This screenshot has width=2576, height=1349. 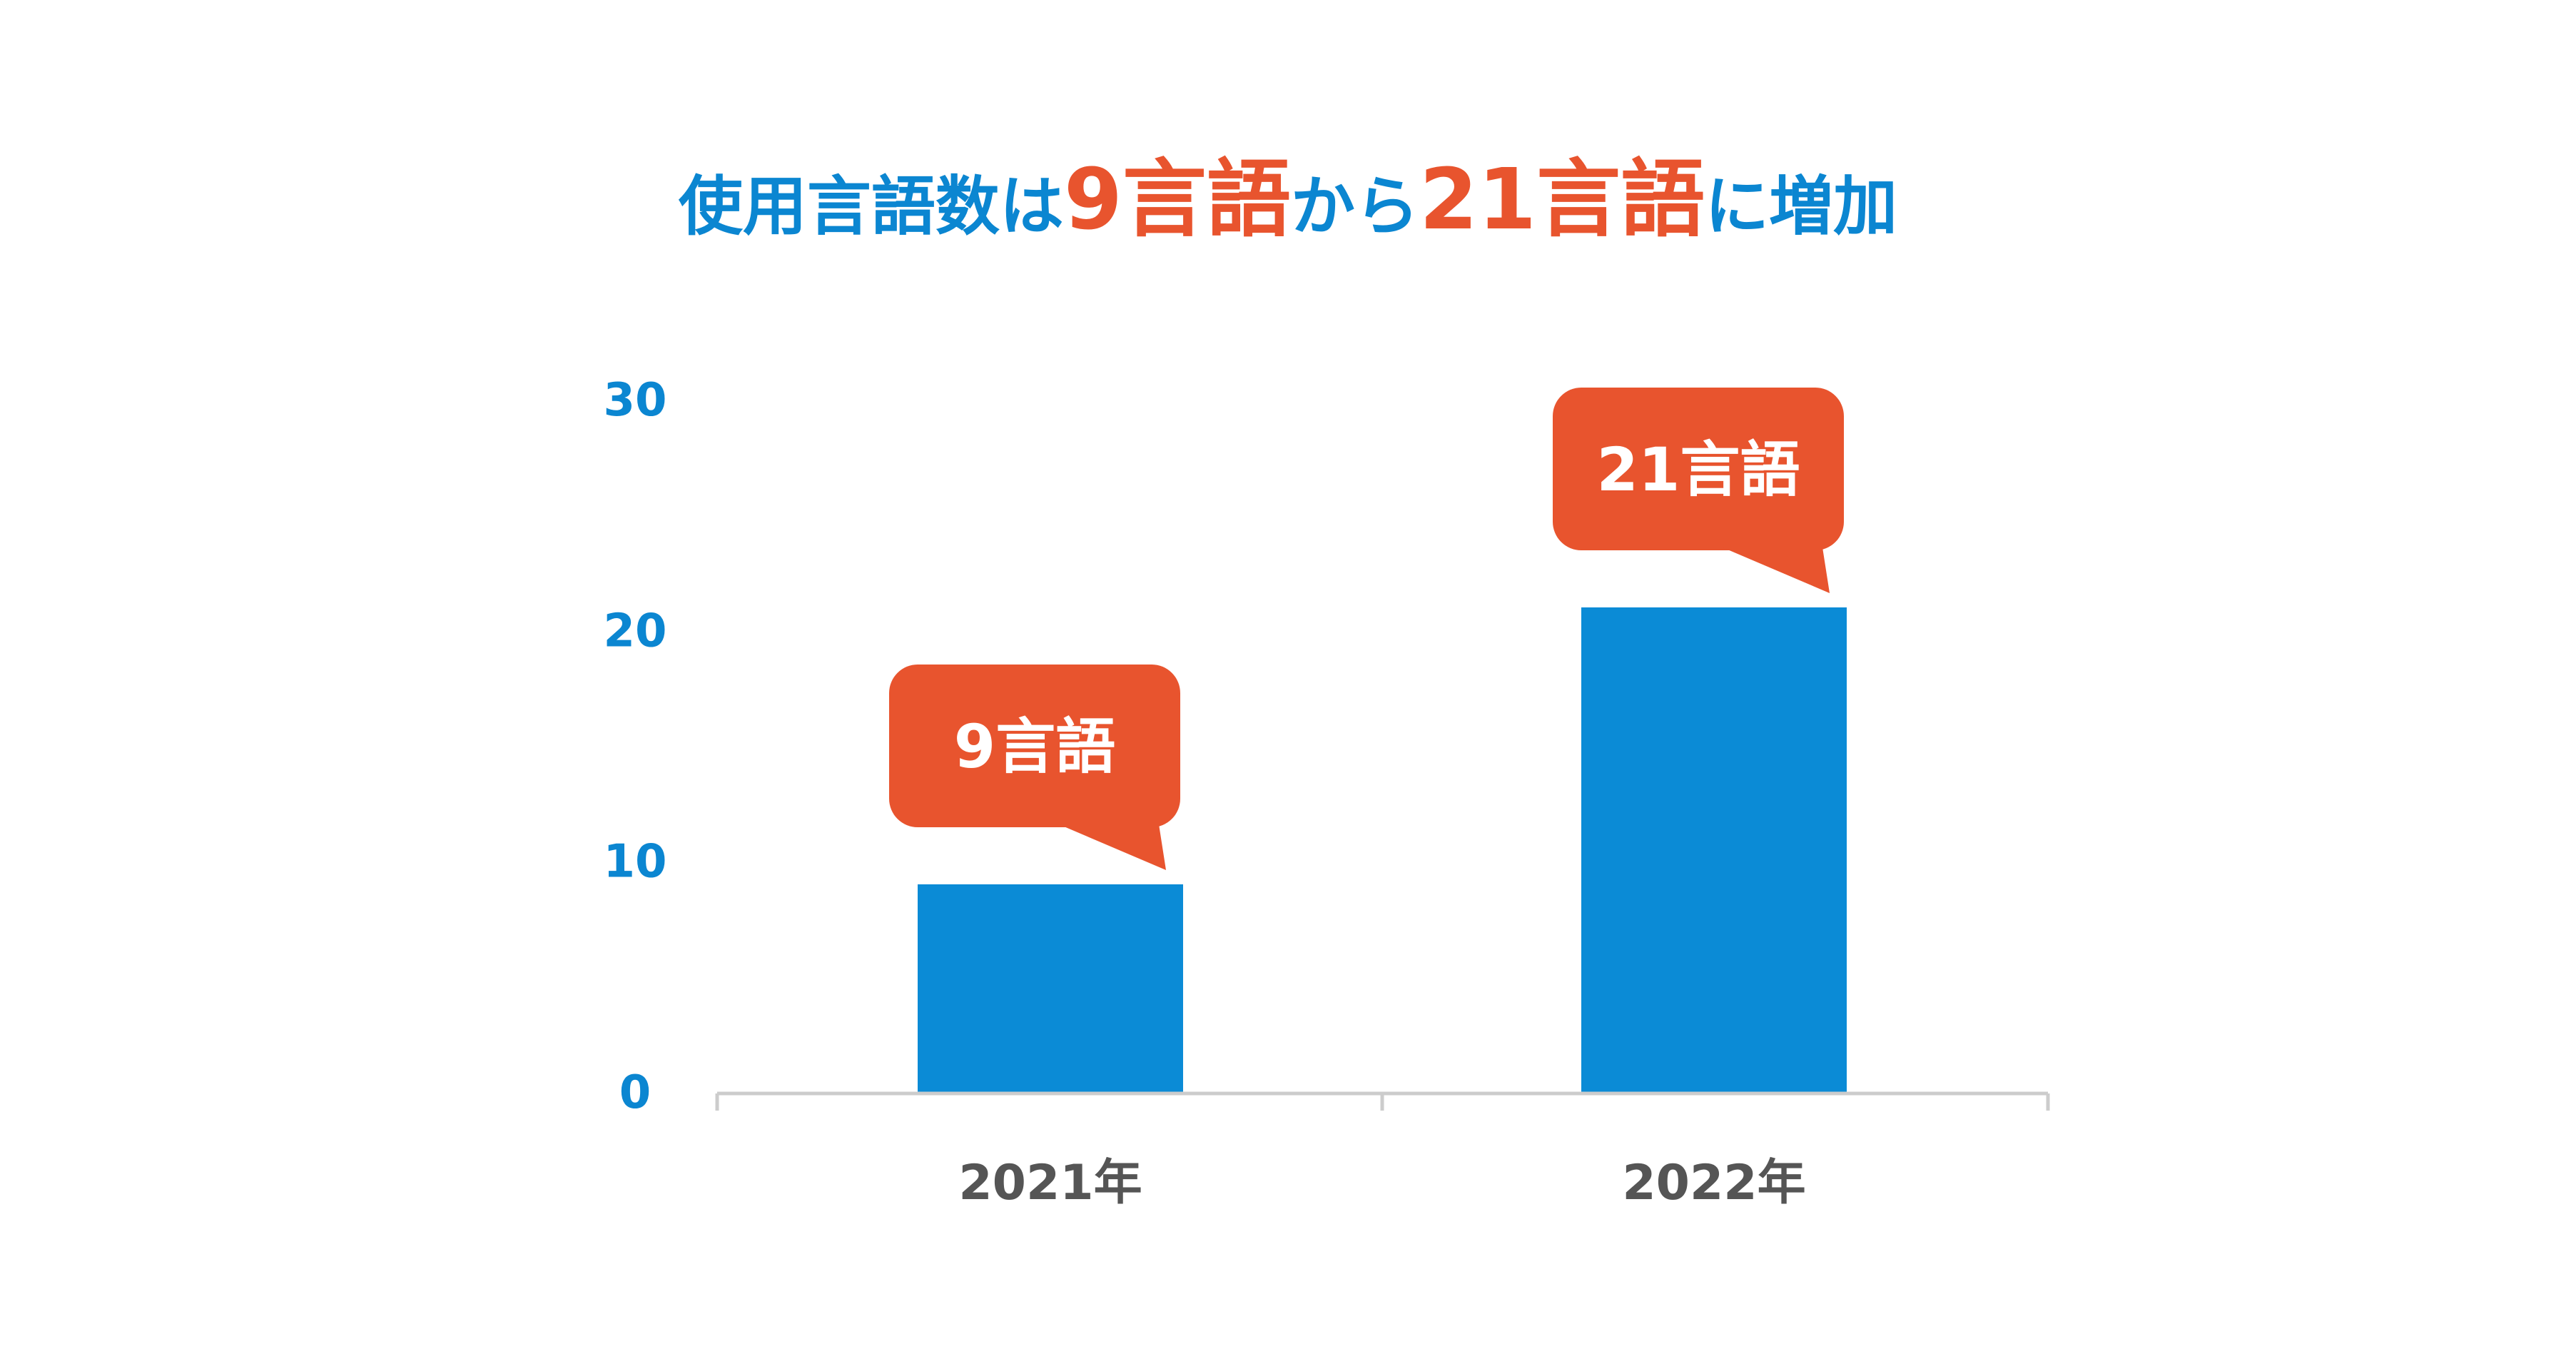 I want to click on chart-title: 使用言語数は9言語から21言語に増加, so click(x=1288, y=199).